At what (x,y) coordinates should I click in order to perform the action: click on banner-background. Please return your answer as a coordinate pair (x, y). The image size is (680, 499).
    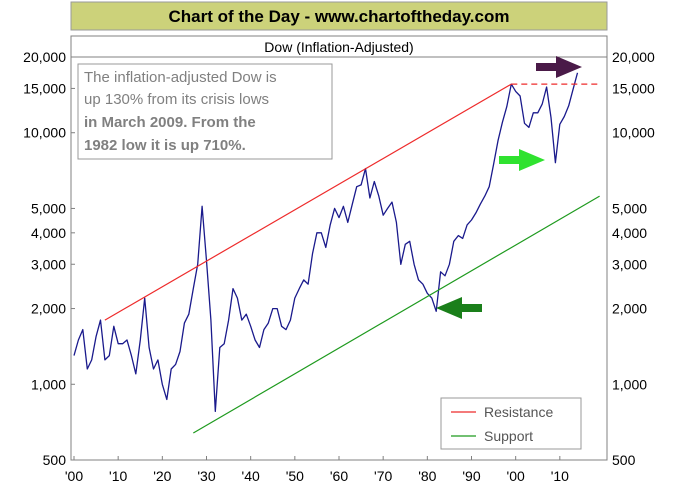
    Looking at the image, I should click on (339, 16).